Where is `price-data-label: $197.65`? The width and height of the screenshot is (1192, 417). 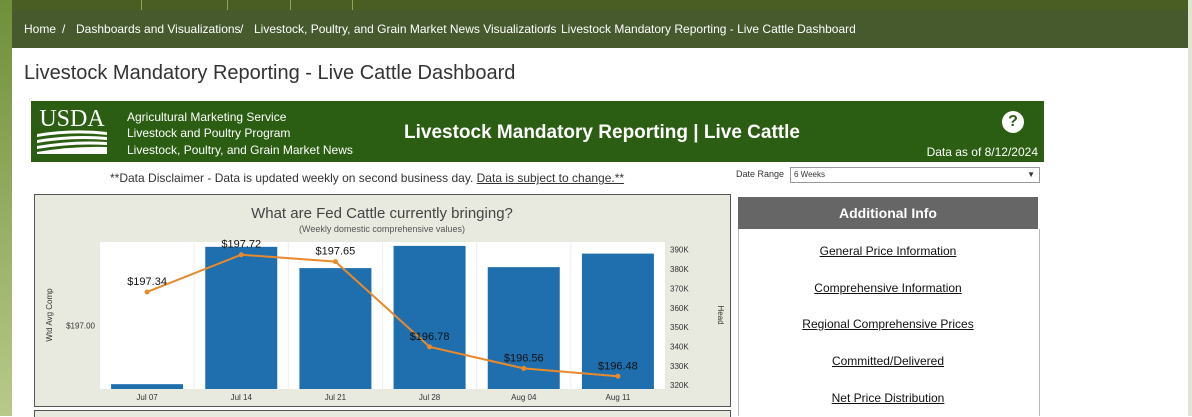
price-data-label: $197.65 is located at coordinates (336, 252).